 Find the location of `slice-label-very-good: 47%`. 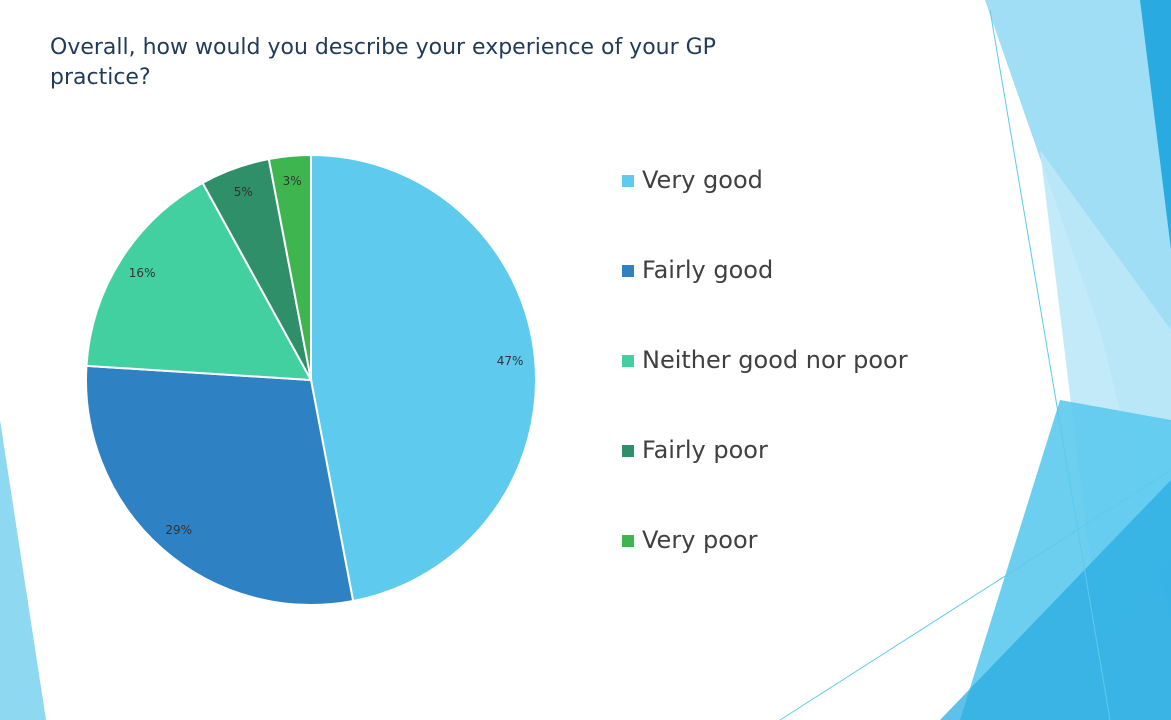

slice-label-very-good: 47% is located at coordinates (510, 361).